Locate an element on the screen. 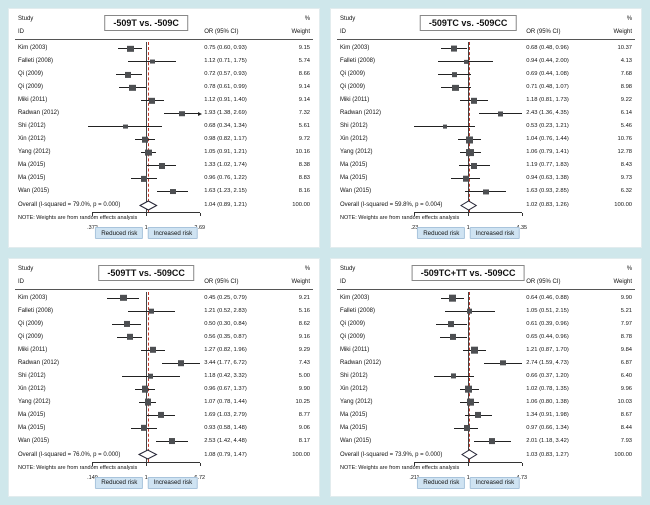  weight-text: 9.29 is located at coordinates (304, 349).